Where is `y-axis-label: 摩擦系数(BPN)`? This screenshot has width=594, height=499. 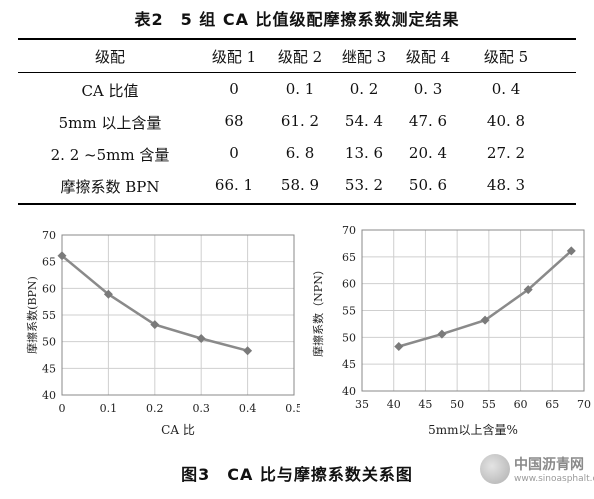 y-axis-label: 摩擦系数(BPN) is located at coordinates (32, 315).